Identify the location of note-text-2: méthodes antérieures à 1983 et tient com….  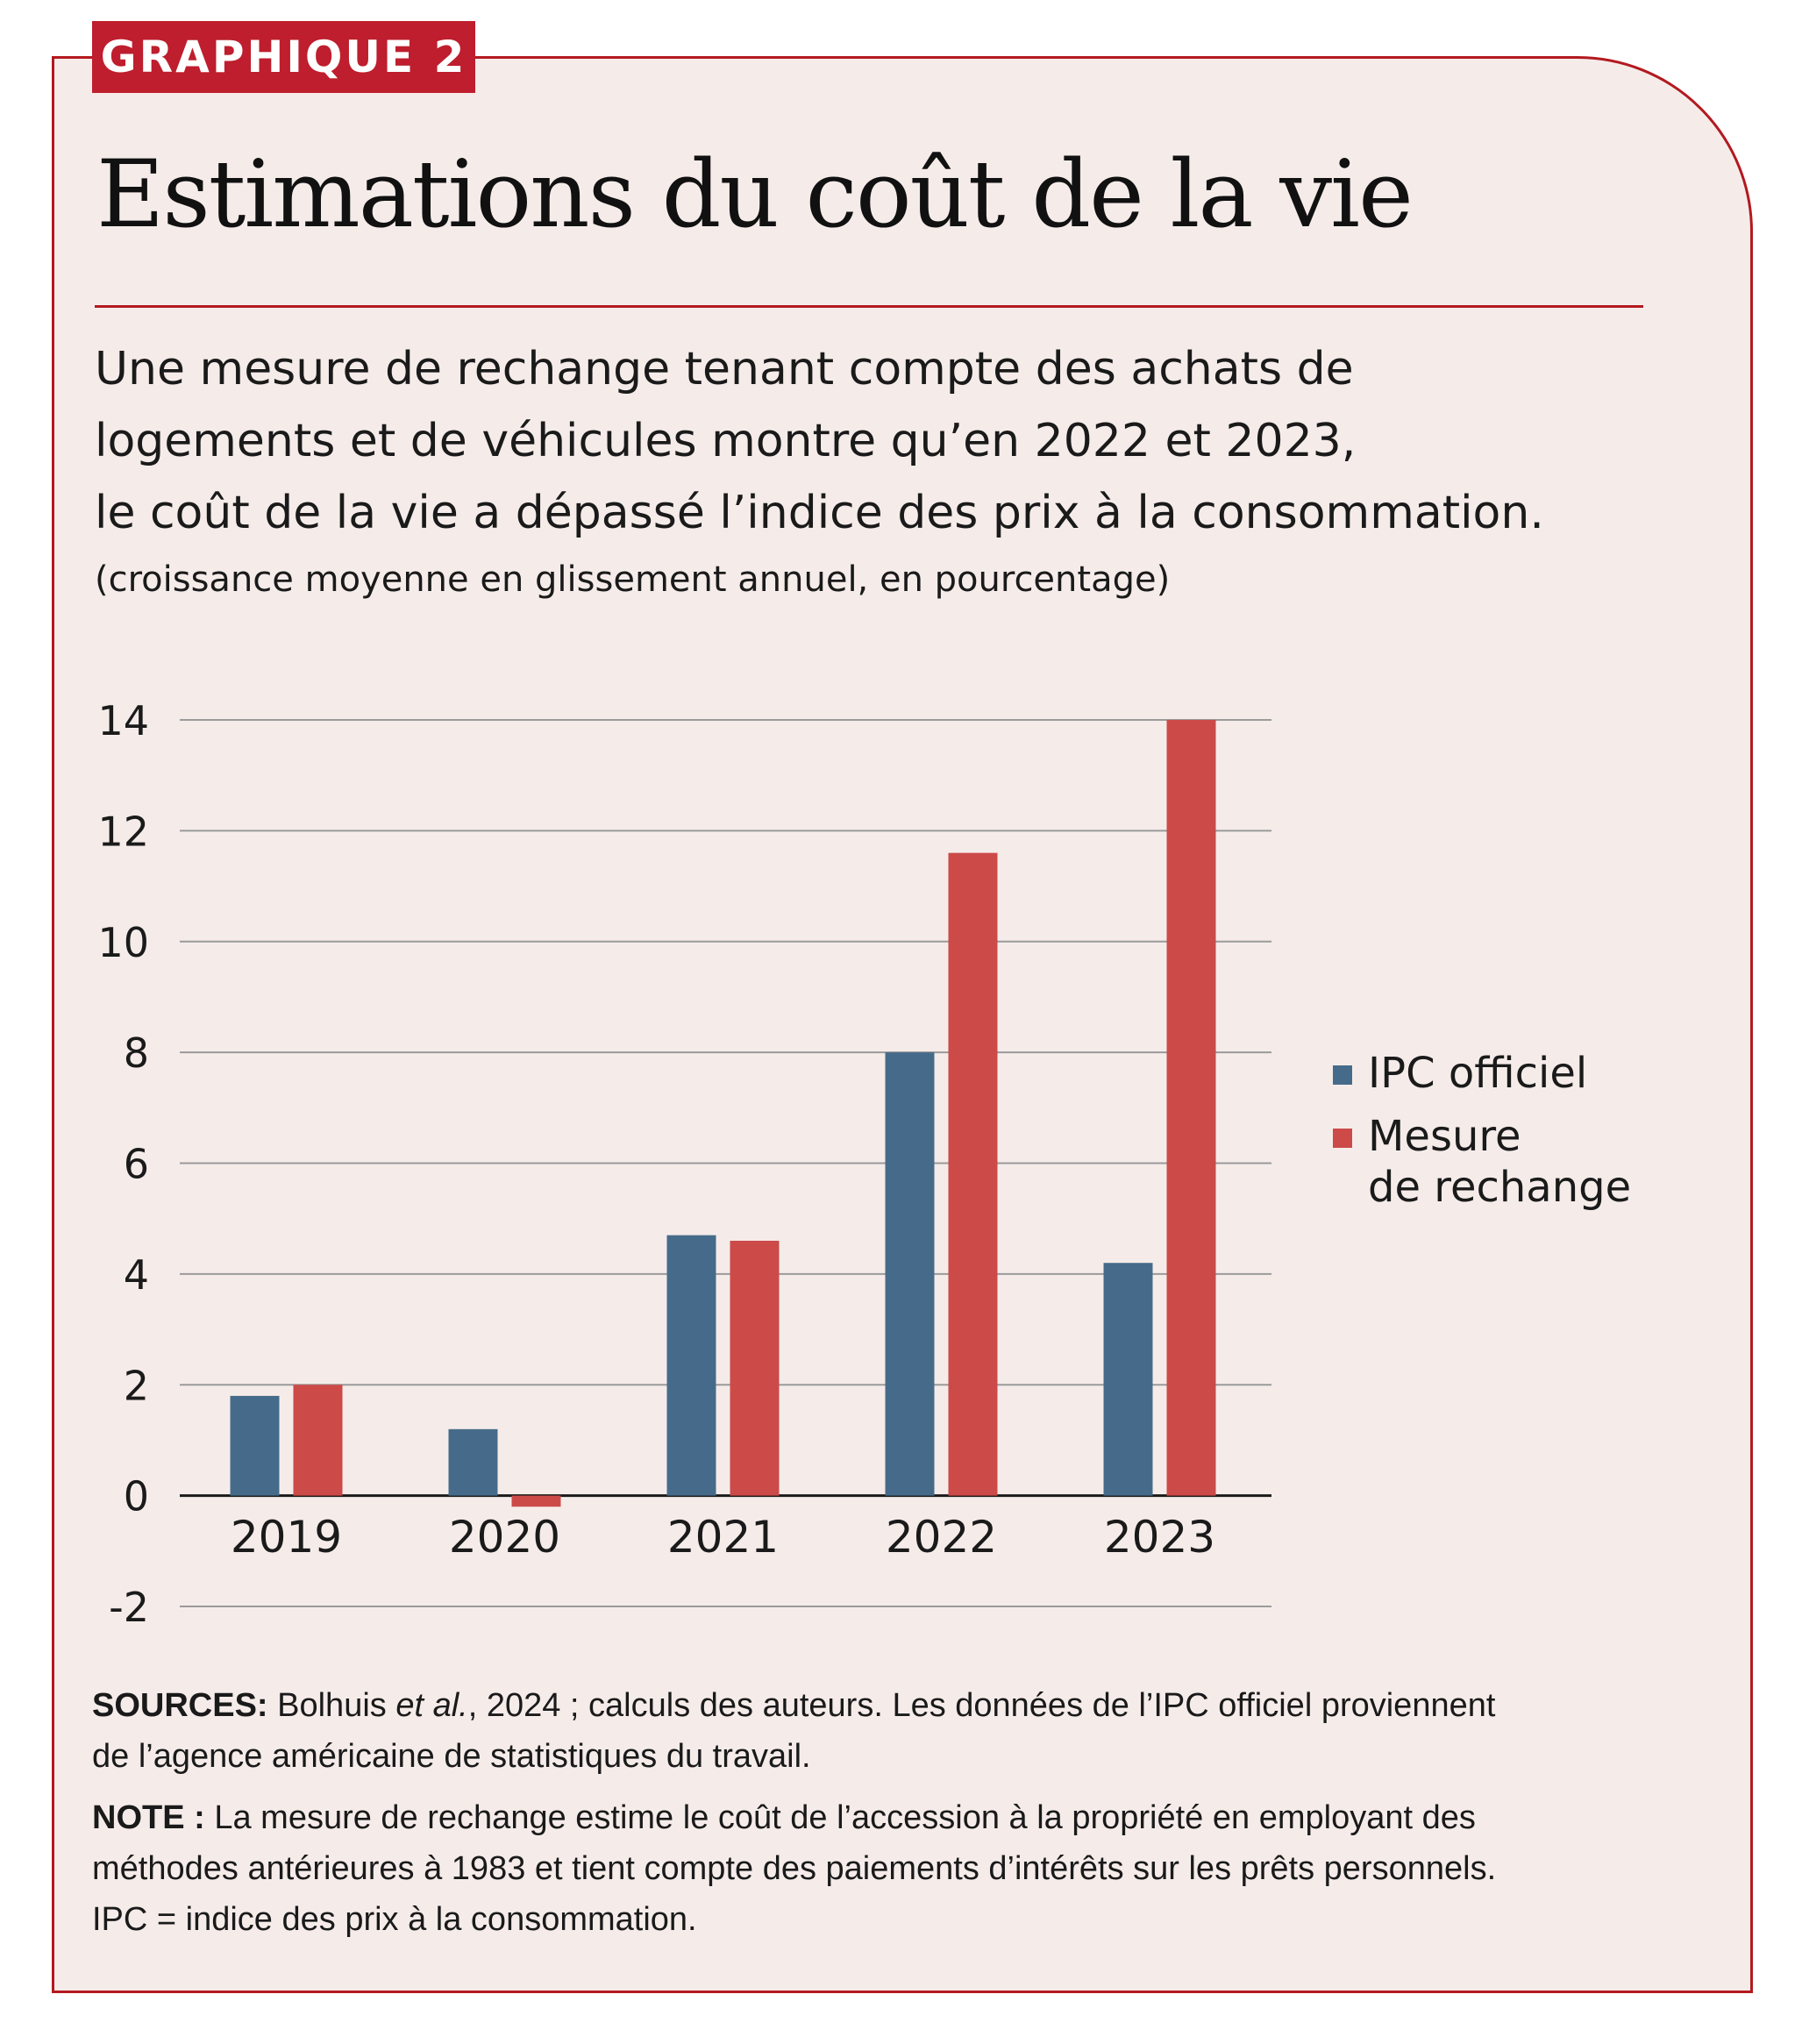
(794, 1868).